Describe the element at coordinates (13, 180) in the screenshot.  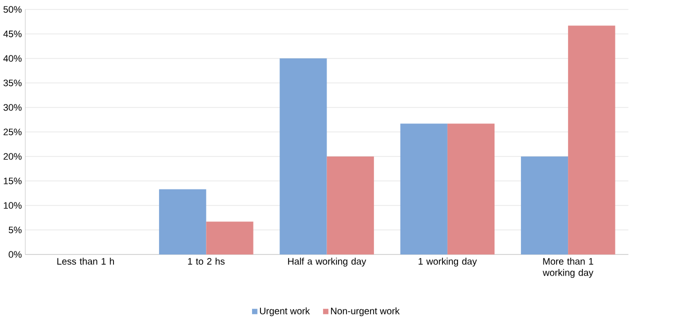
I see `y-tick-label: 15%` at that location.